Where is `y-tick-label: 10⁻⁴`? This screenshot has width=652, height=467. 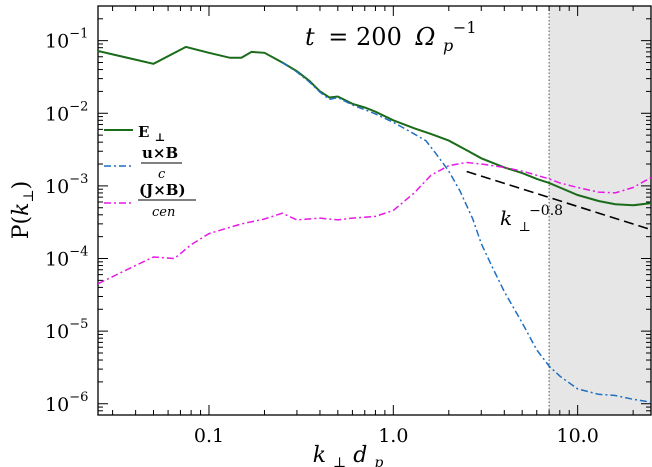 y-tick-label: 10⁻⁴ is located at coordinates (66, 258).